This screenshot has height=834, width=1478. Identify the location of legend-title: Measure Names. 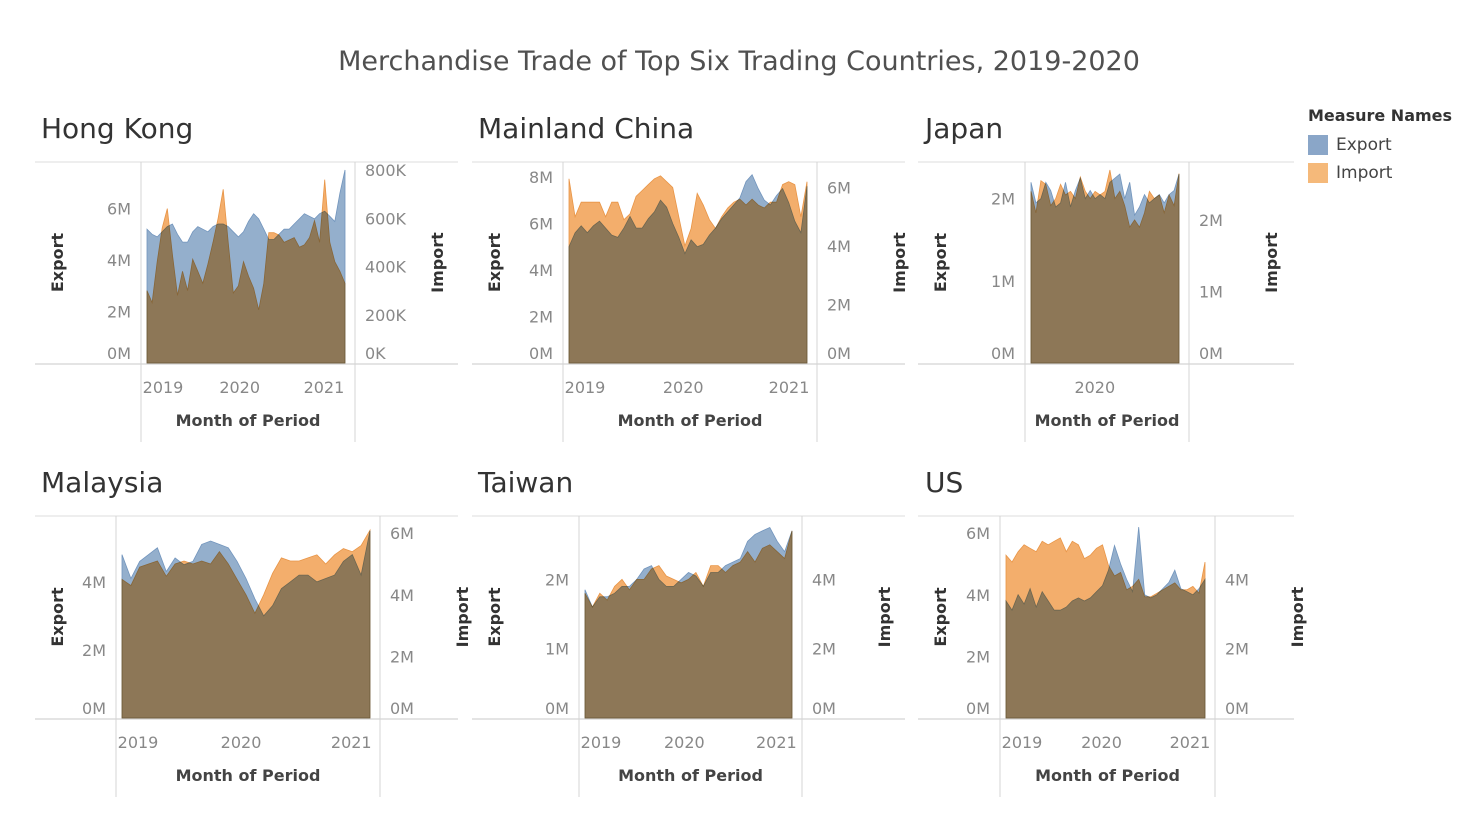
(1380, 115).